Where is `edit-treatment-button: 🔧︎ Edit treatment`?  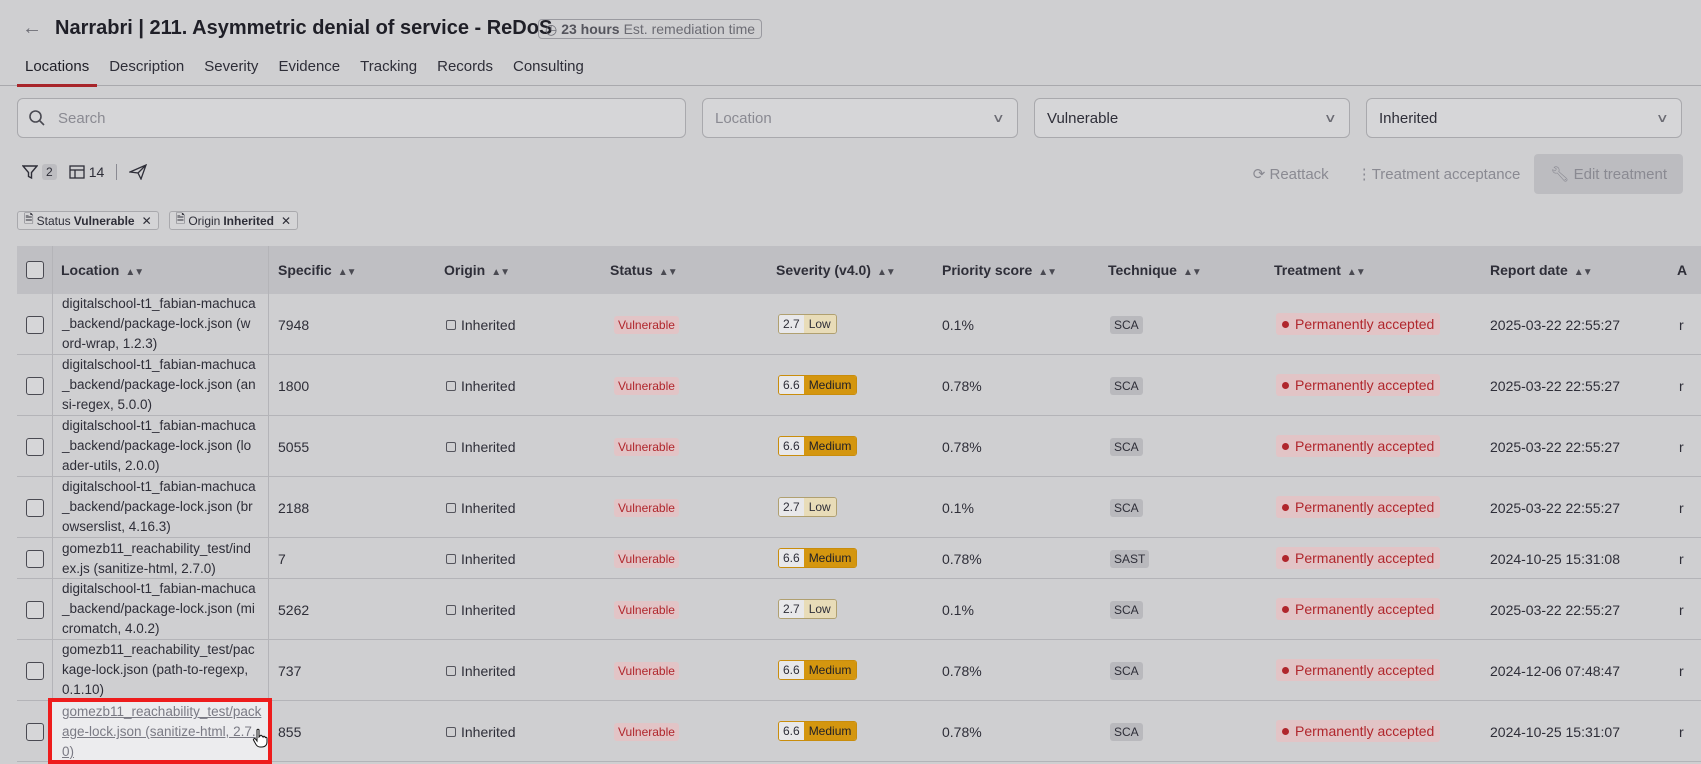 edit-treatment-button: 🔧︎ Edit treatment is located at coordinates (1608, 174).